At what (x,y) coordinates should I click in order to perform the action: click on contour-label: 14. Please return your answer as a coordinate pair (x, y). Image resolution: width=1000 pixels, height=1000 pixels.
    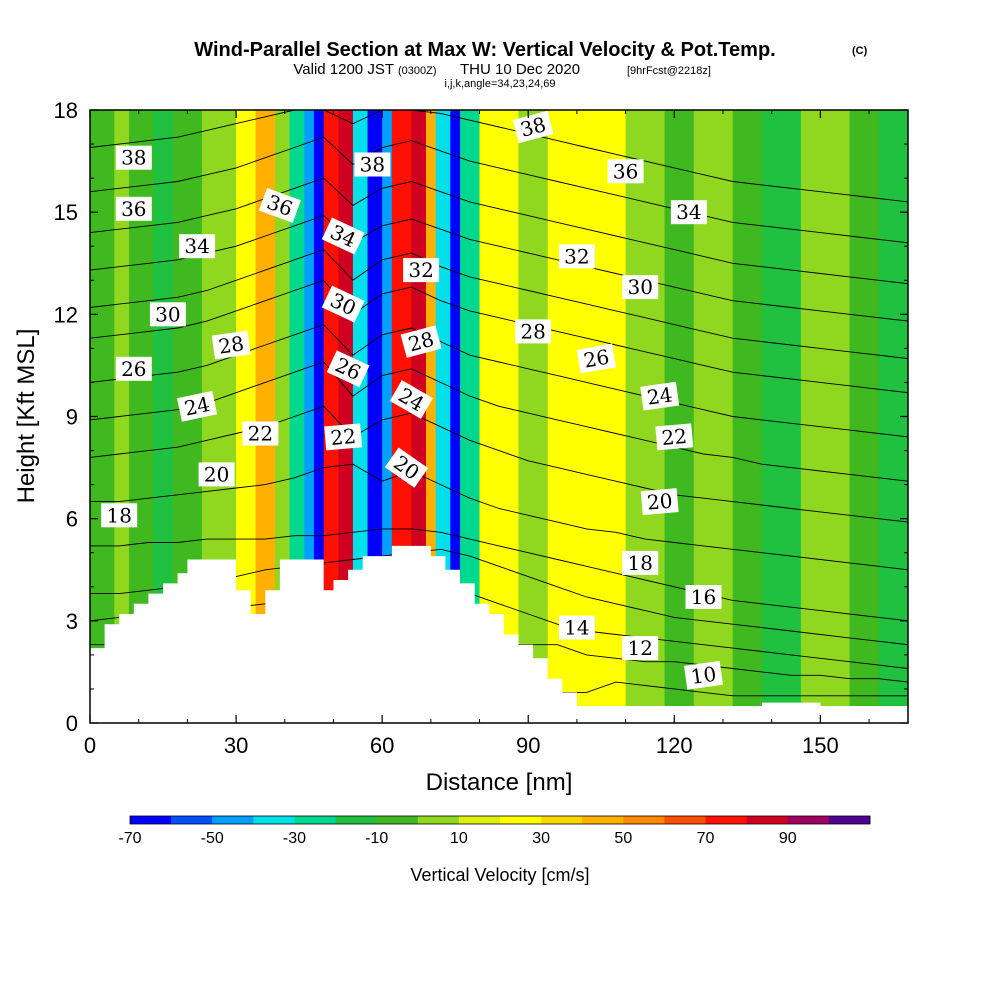
    Looking at the image, I should click on (576, 627).